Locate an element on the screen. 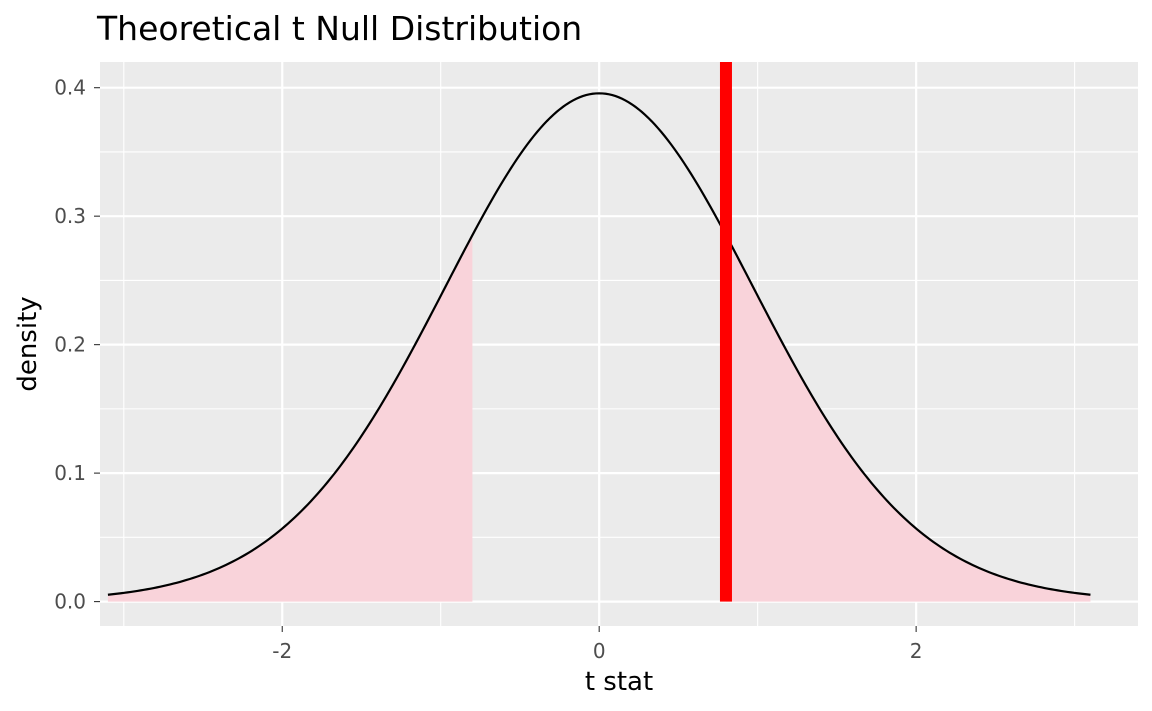 The image size is (1152, 711). x-axis-title: t stat is located at coordinates (619, 682).